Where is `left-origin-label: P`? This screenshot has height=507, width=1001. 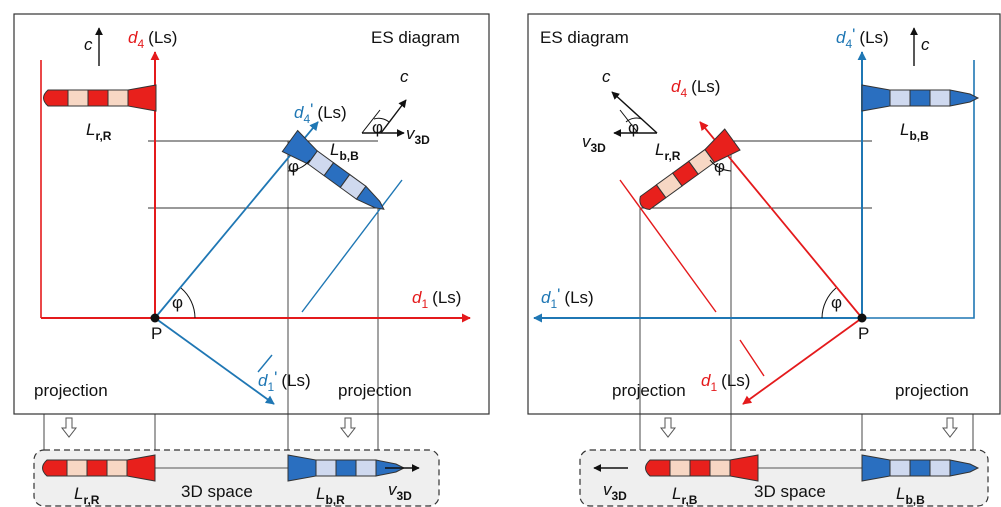 left-origin-label: P is located at coordinates (156, 333).